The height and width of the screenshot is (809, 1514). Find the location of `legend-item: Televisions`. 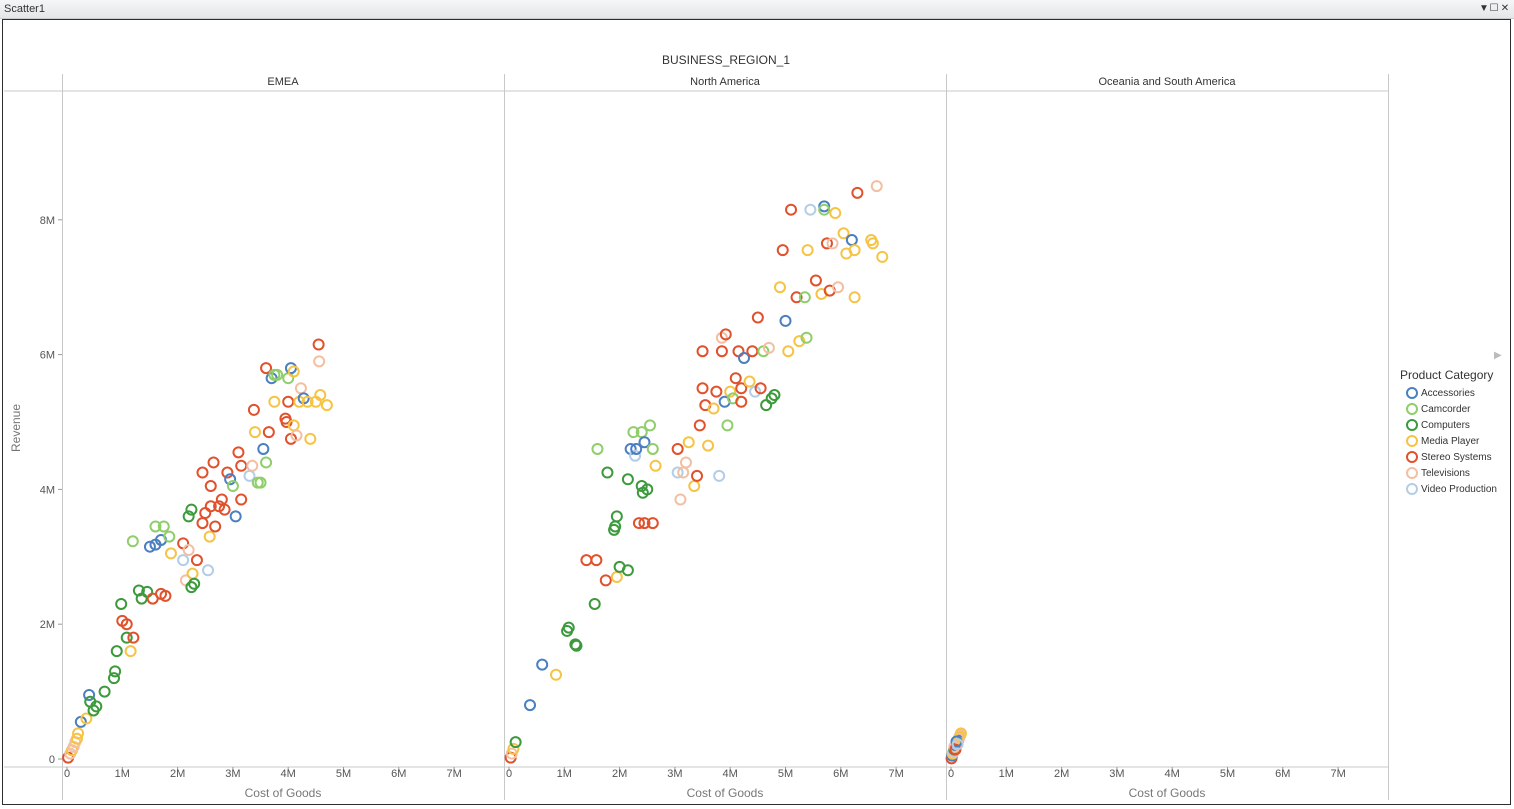

legend-item: Televisions is located at coordinates (1456, 473).